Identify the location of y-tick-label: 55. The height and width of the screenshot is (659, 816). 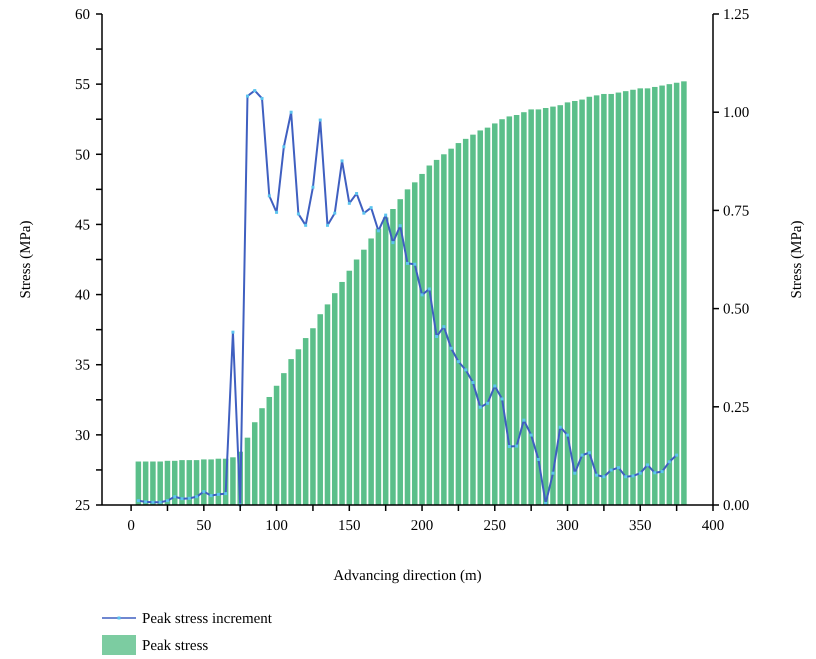
(82, 85).